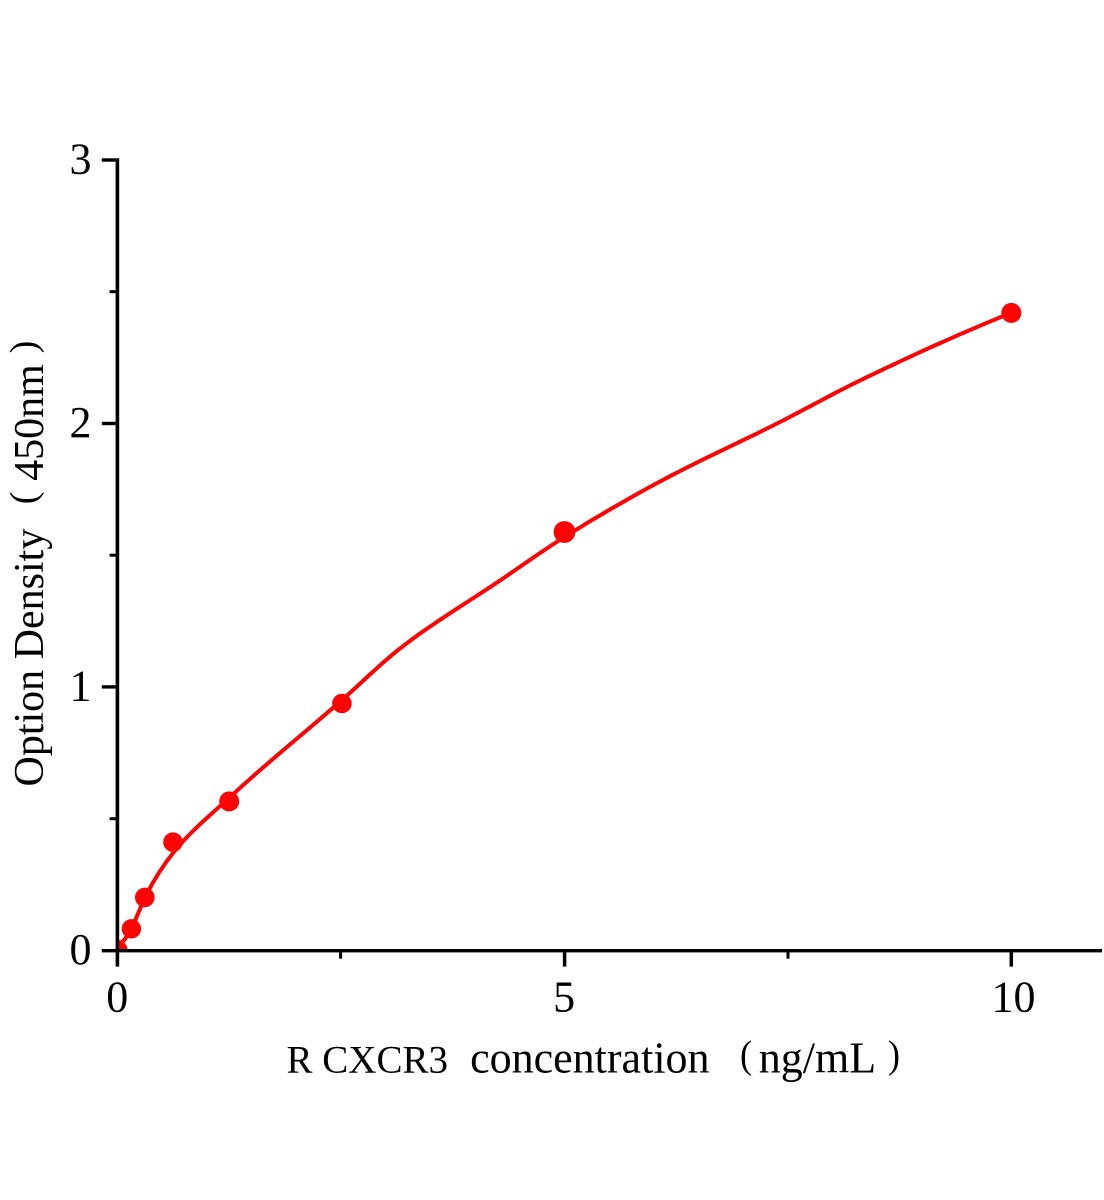 The height and width of the screenshot is (1200, 1104). I want to click on svg-text: Option Density, so click(30, 658).